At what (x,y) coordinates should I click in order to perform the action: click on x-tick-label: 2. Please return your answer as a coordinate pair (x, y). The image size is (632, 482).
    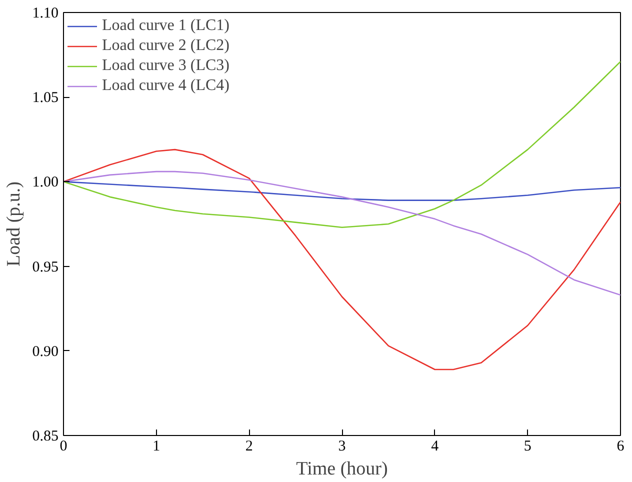
    Looking at the image, I should click on (249, 446).